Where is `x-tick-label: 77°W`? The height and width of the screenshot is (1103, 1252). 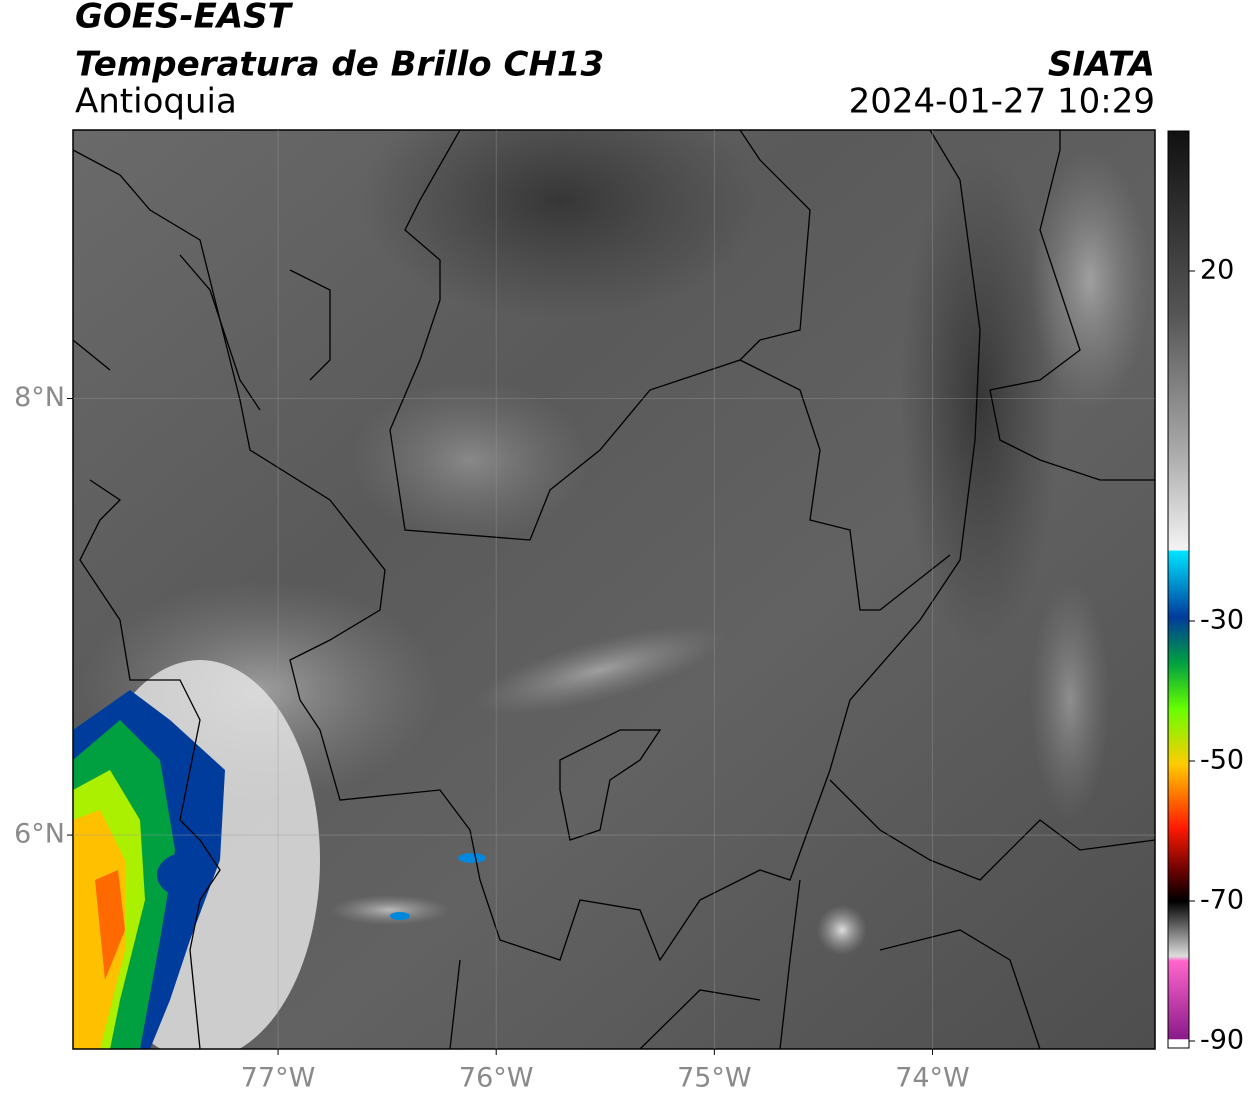
x-tick-label: 77°W is located at coordinates (278, 1078).